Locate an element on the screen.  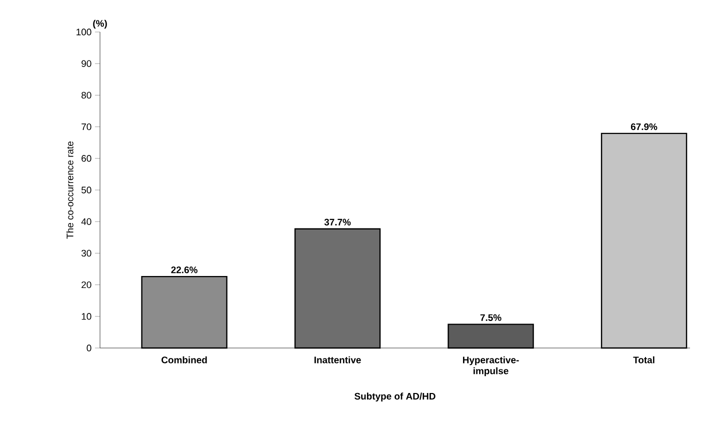
y-tick-label: 40 is located at coordinates (86, 221).